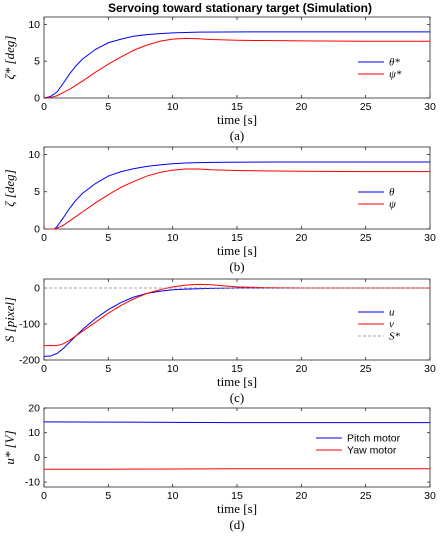  I want to click on legend: uvS*, so click(379, 325).